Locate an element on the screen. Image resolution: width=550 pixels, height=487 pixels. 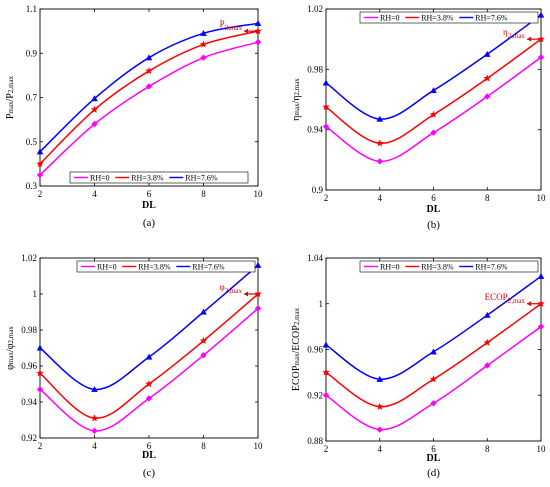
y-tick-label: 0.7 is located at coordinates (32, 98).